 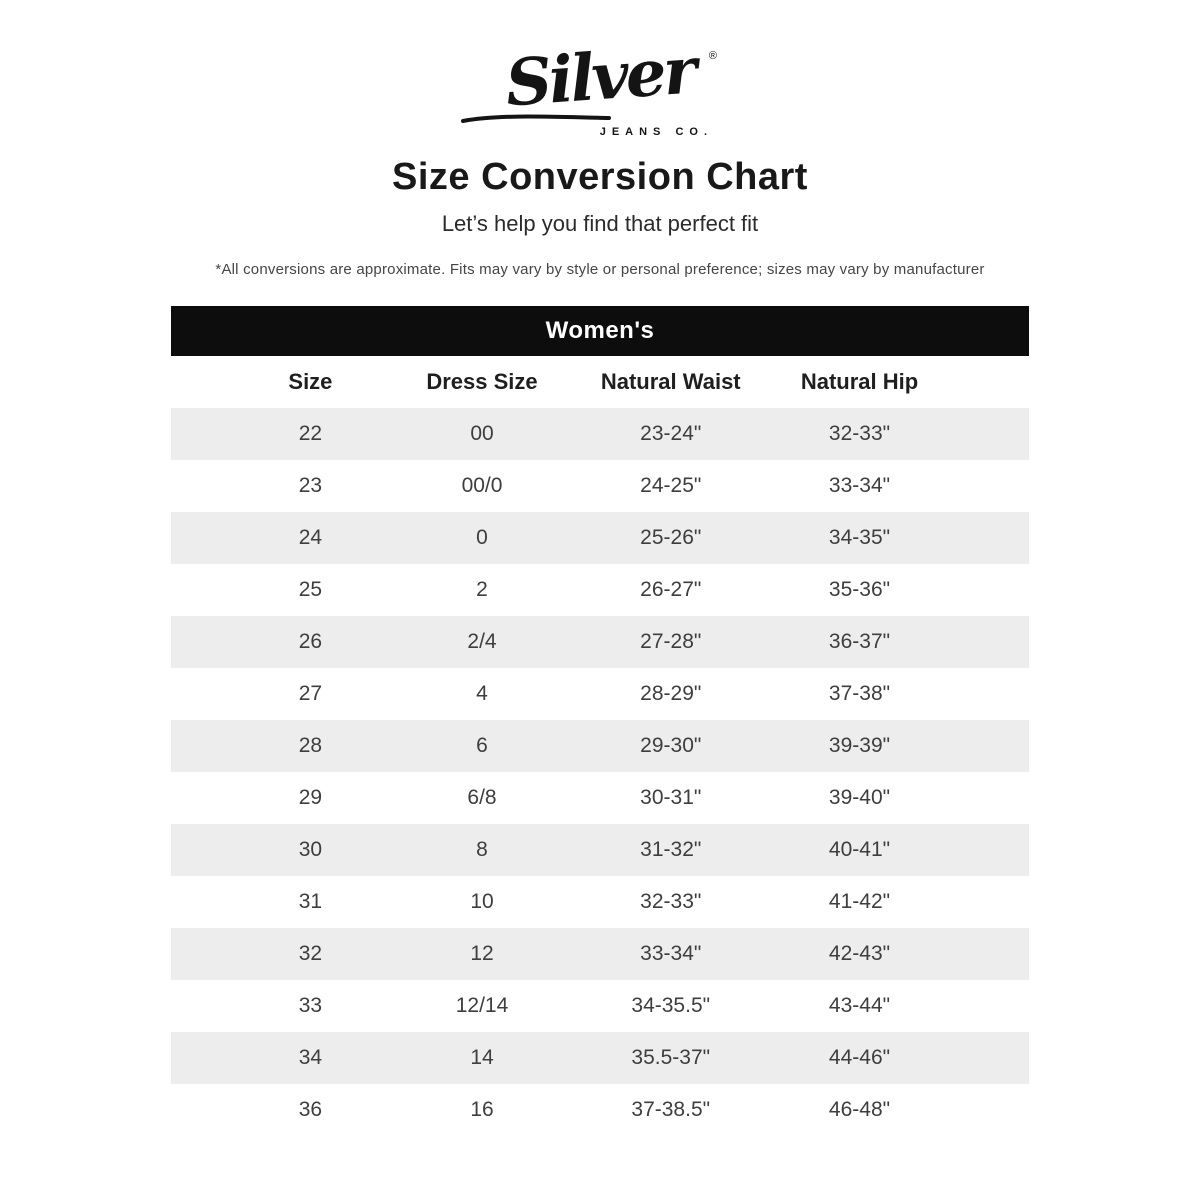 What do you see at coordinates (600, 77) in the screenshot?
I see `brand-wordmark: Silver` at bounding box center [600, 77].